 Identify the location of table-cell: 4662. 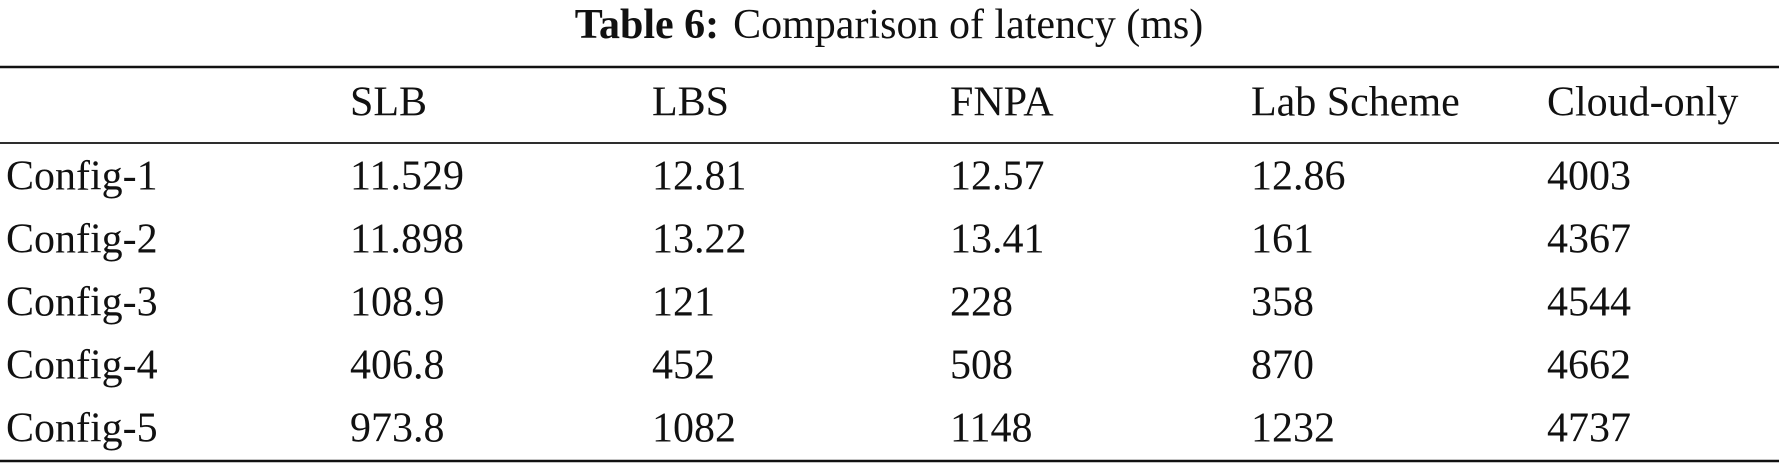
(1589, 366).